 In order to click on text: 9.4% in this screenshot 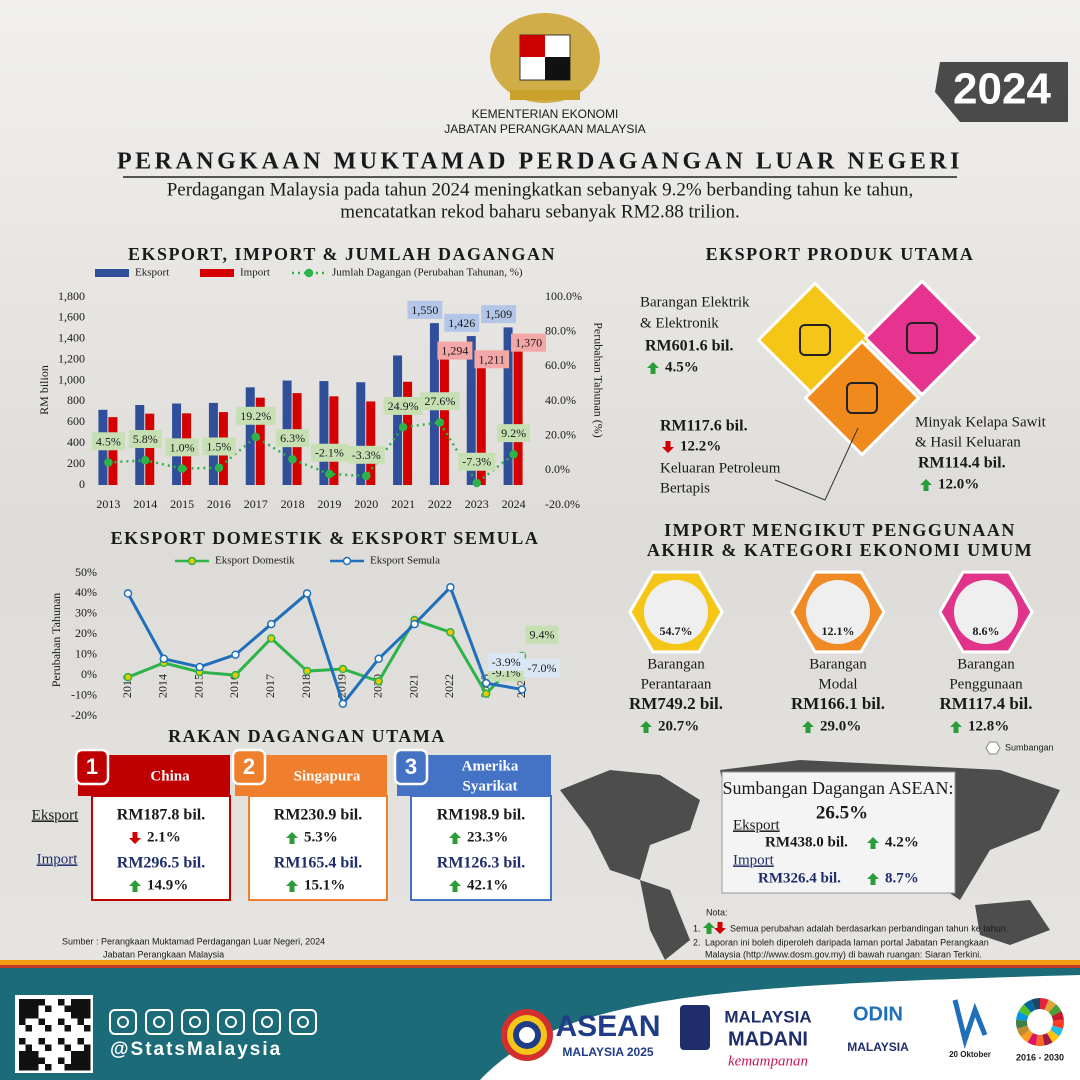, I will do `click(542, 635)`.